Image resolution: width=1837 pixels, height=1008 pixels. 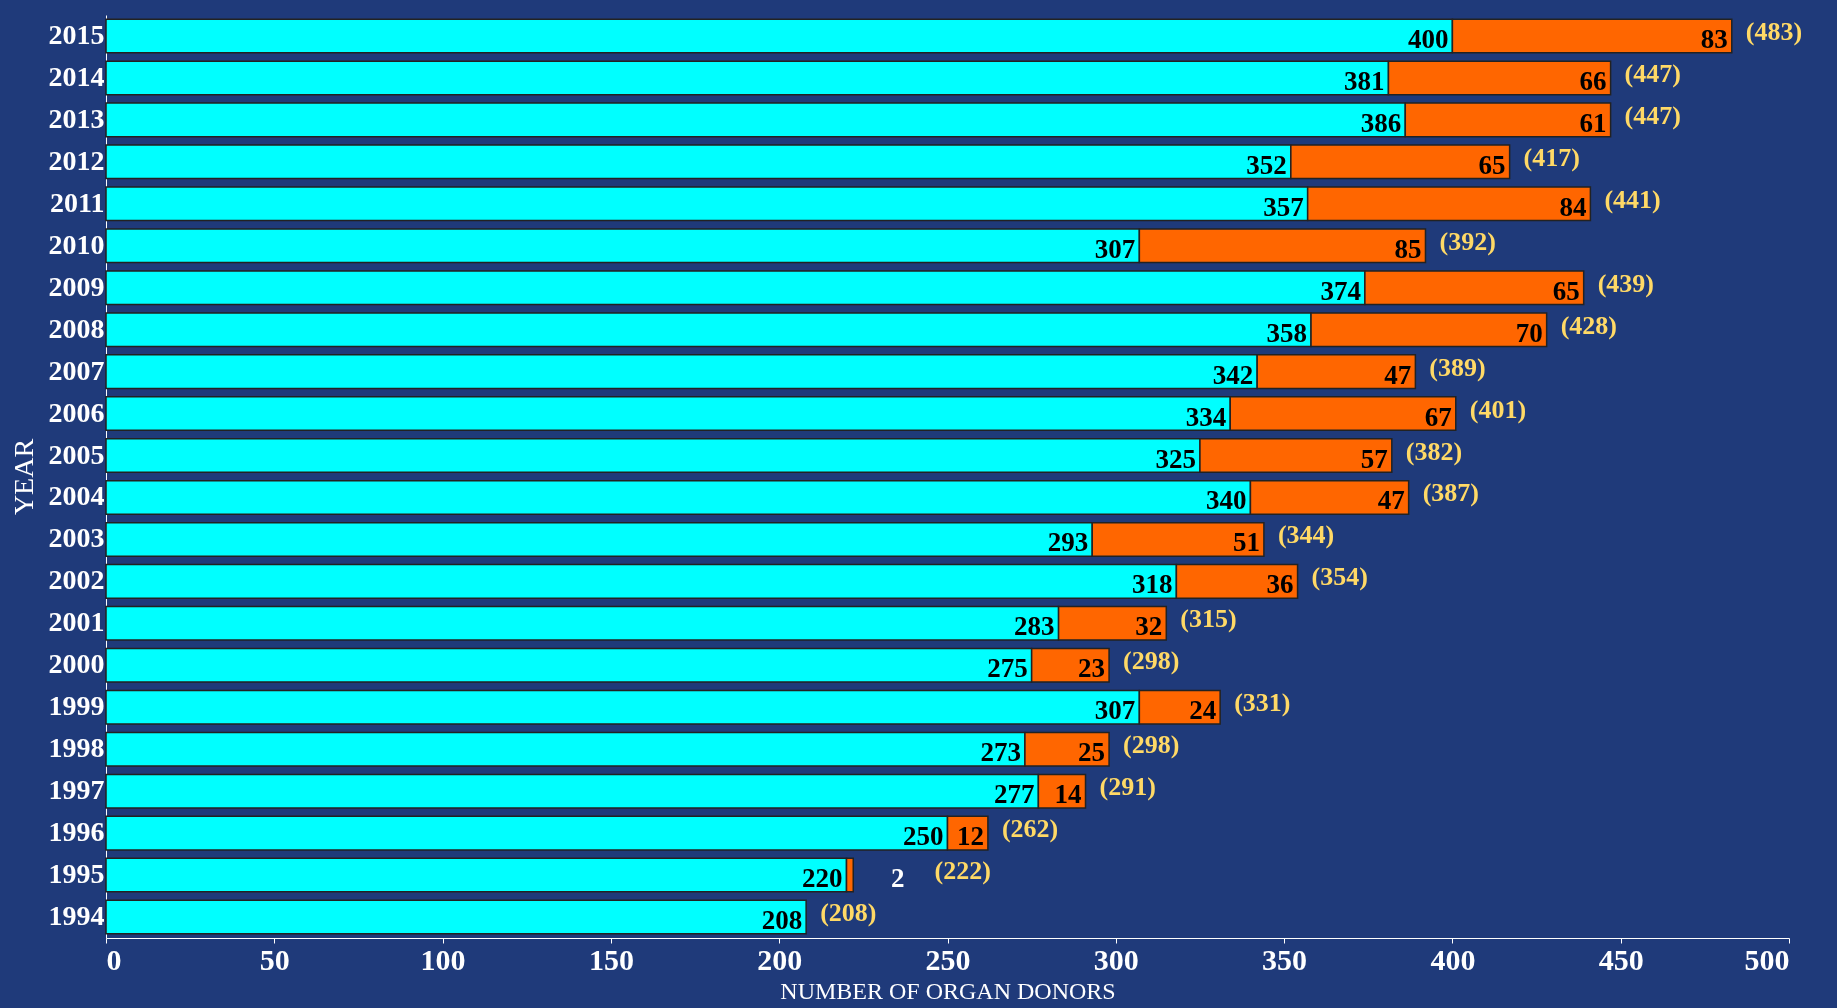 I want to click on total-label: (441), so click(x=1632, y=199).